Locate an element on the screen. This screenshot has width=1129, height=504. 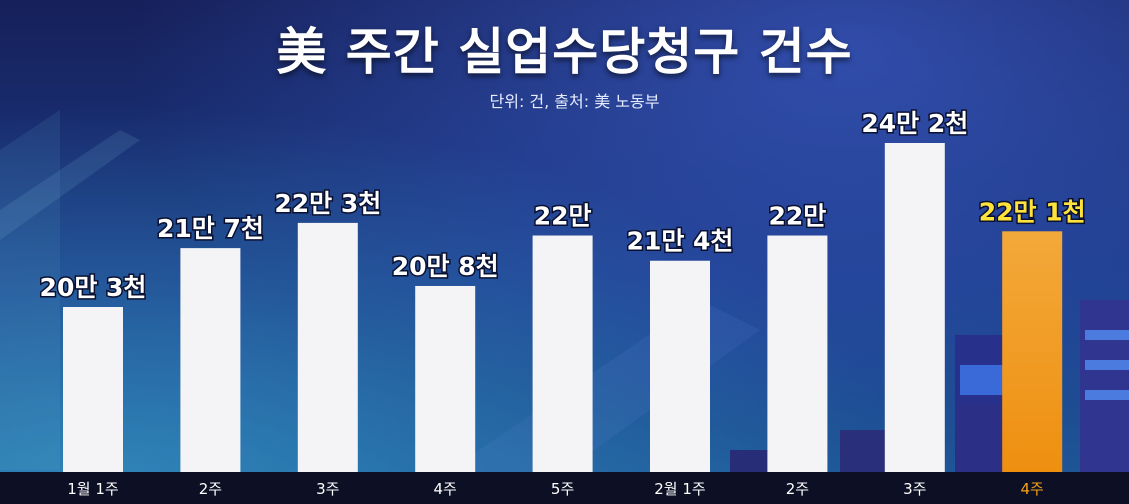
data-label-3: 22만 3천 is located at coordinates (327, 203).